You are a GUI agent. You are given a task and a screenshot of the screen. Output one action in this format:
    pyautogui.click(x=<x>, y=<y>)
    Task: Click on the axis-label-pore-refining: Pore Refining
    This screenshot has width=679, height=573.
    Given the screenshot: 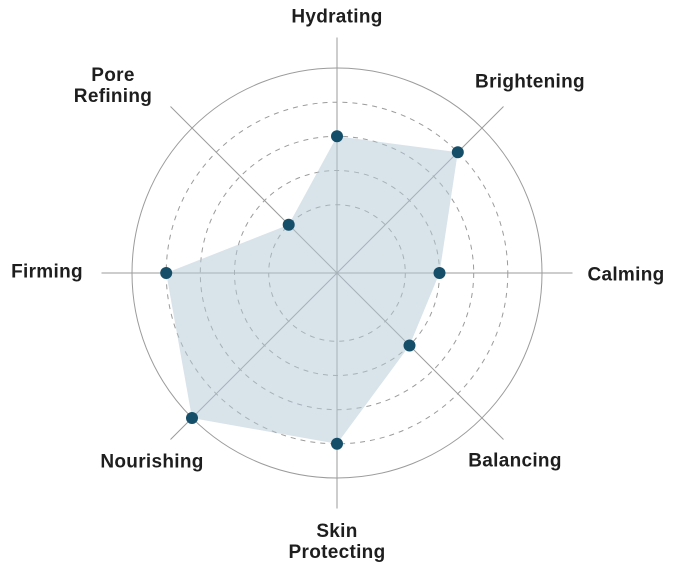 What is the action you would take?
    pyautogui.click(x=113, y=86)
    